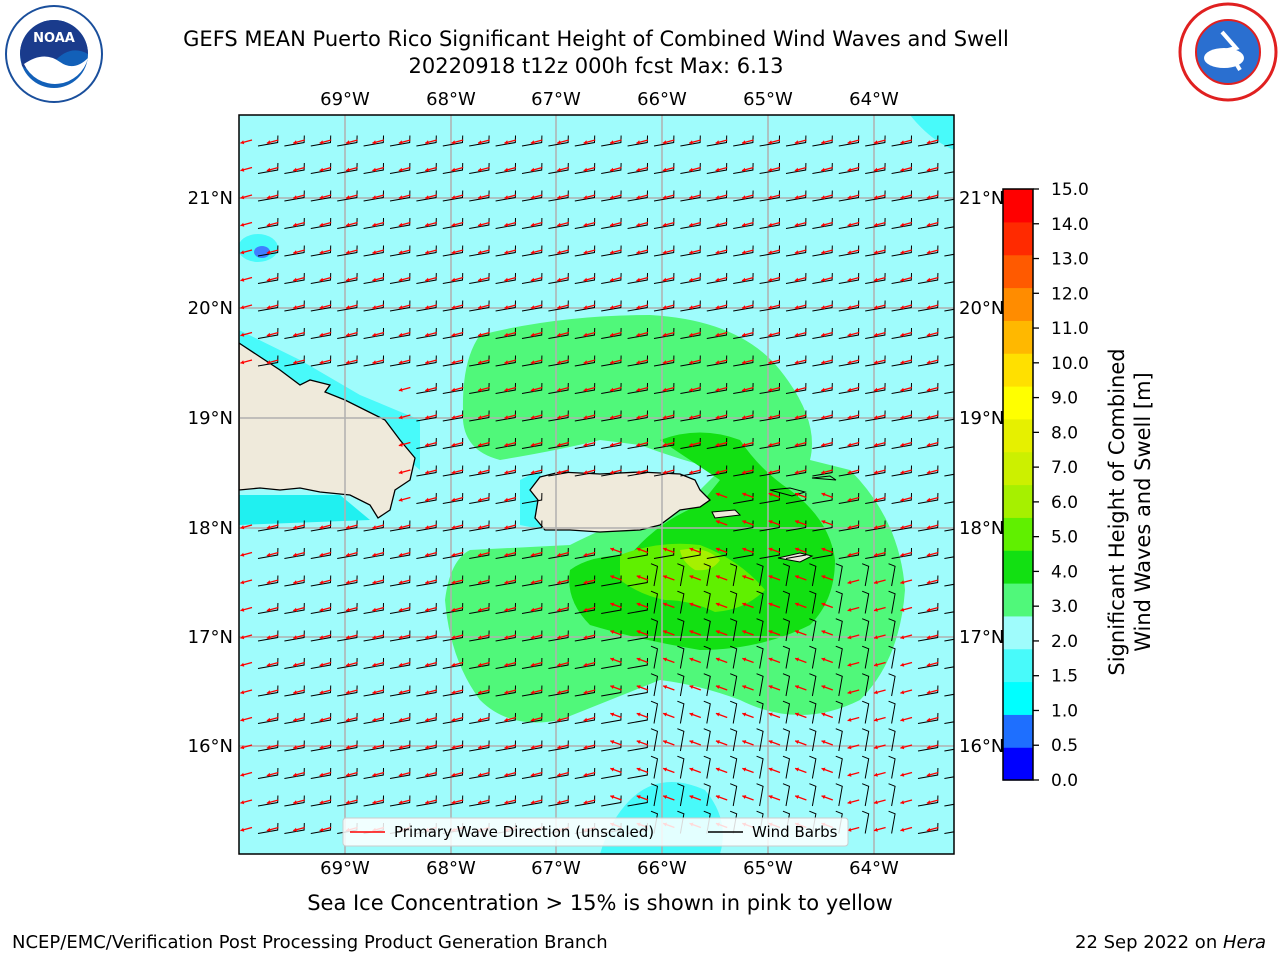  Describe the element at coordinates (451, 868) in the screenshot. I see `lon-label: 68°W` at that location.